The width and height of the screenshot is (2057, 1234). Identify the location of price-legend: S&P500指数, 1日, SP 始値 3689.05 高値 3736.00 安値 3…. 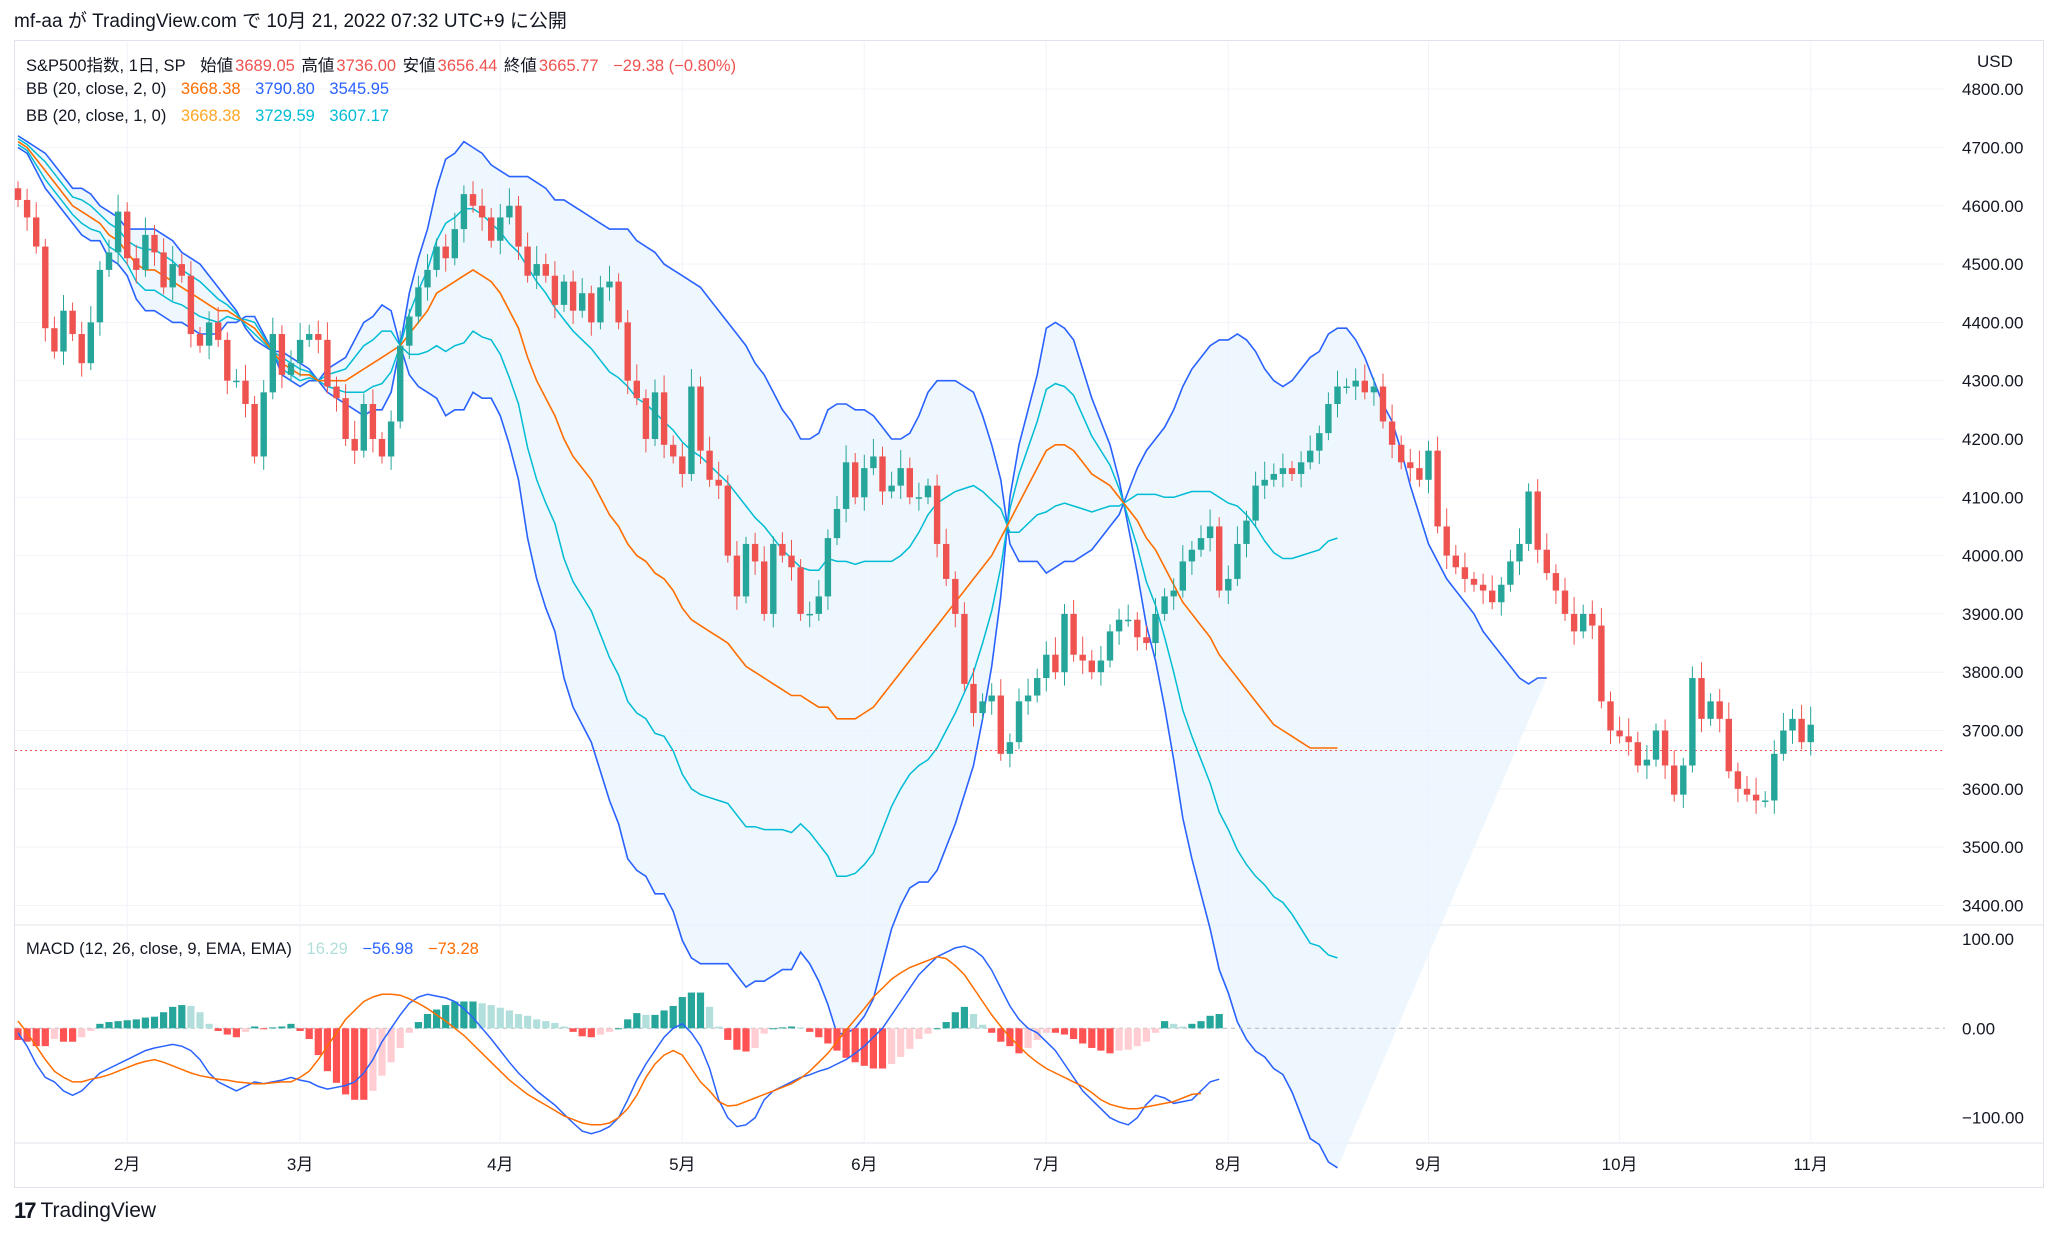
(382, 64).